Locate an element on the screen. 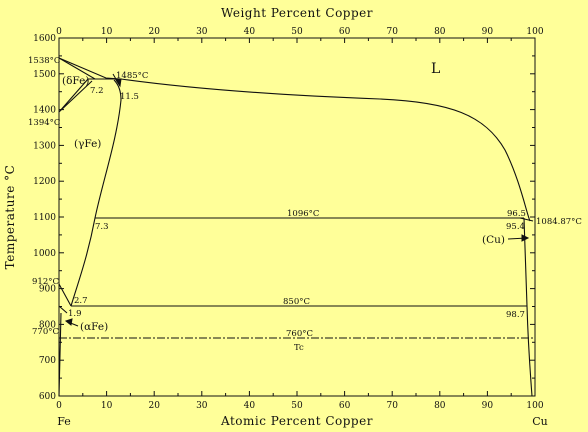 The width and height of the screenshot is (588, 432). bottom-tick-label: 20 is located at coordinates (154, 406).